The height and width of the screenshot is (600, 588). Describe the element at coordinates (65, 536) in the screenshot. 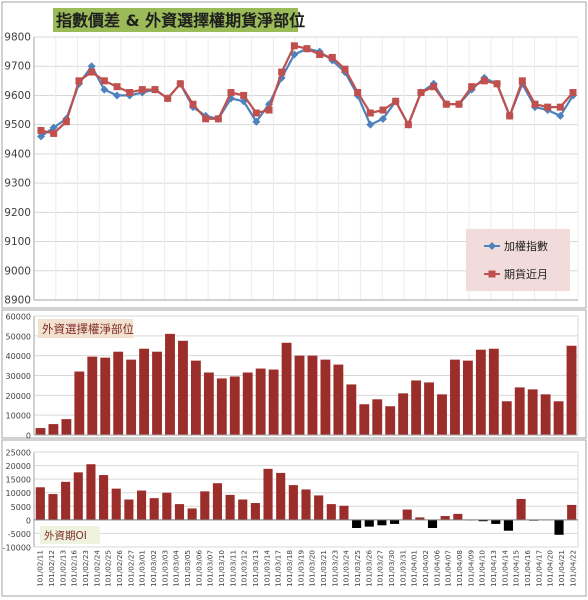

I see `chart-title: 外資期OI` at that location.